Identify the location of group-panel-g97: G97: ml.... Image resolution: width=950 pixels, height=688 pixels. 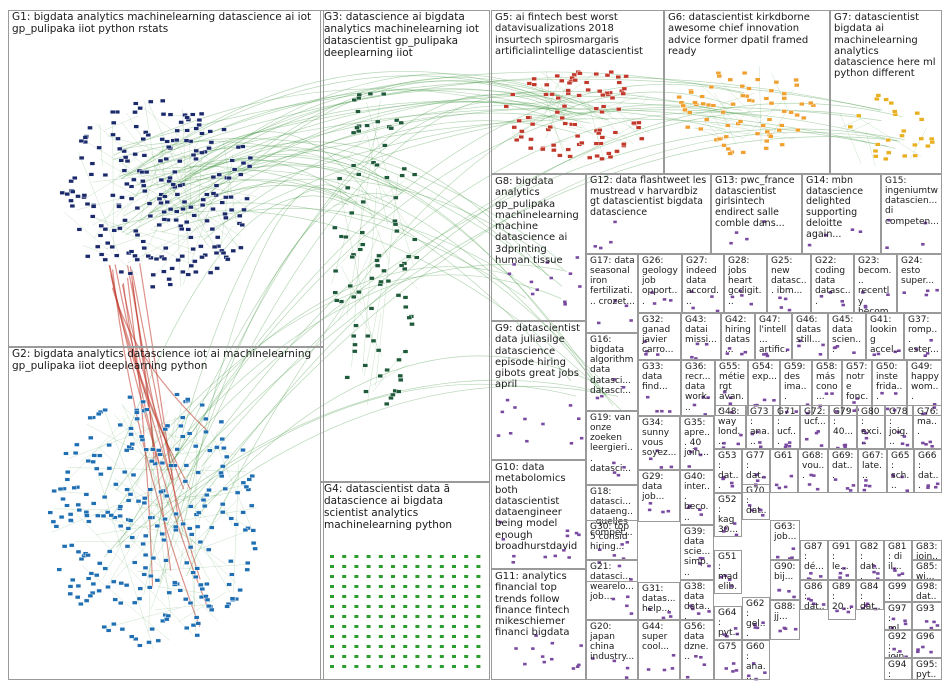
(898, 616).